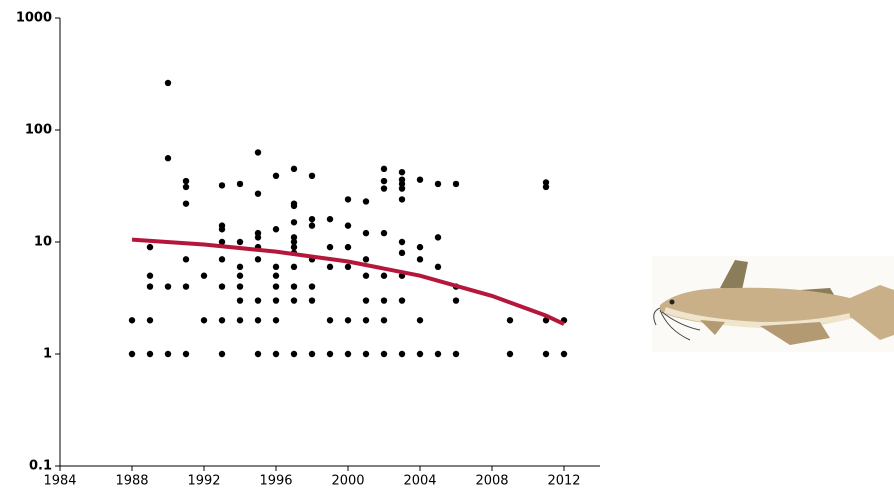  Describe the element at coordinates (563, 481) in the screenshot. I see `x-tick-label: 2012` at that location.